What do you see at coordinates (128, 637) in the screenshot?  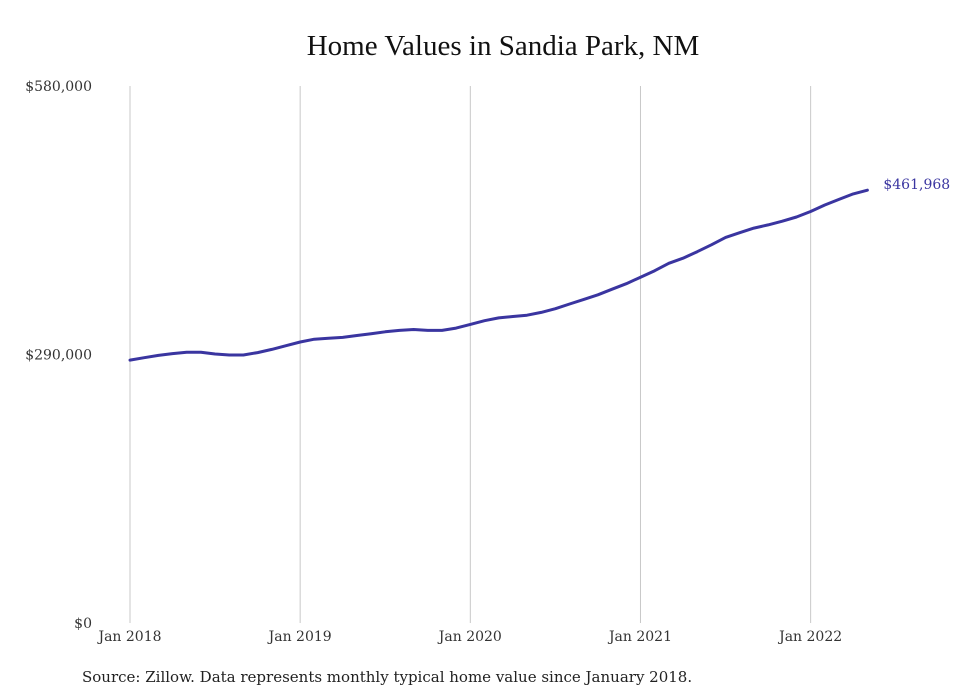 I see `x-tick-label: Jan 2018` at bounding box center [128, 637].